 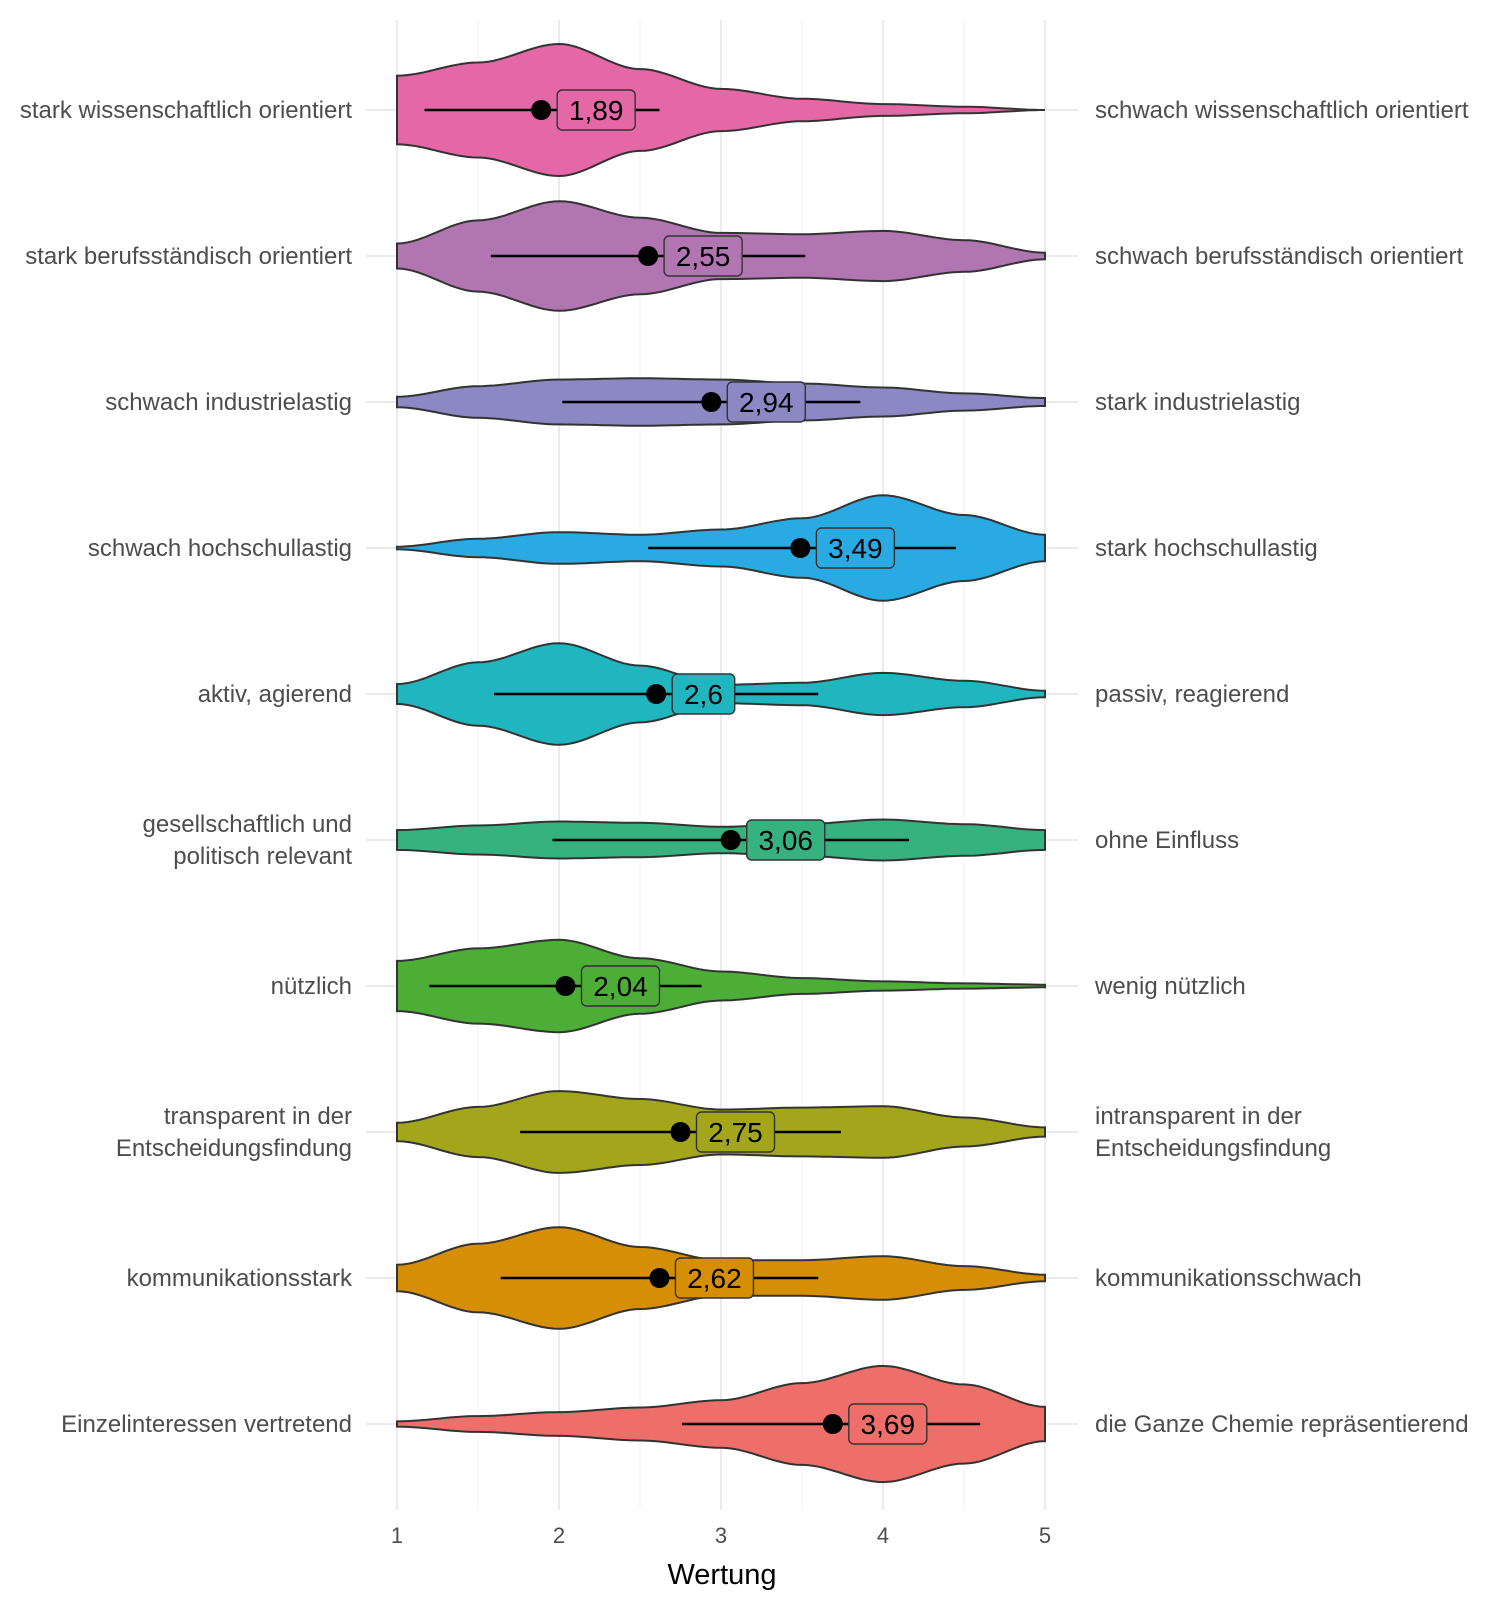 I want to click on mean-label: 2,75, so click(x=735, y=1132).